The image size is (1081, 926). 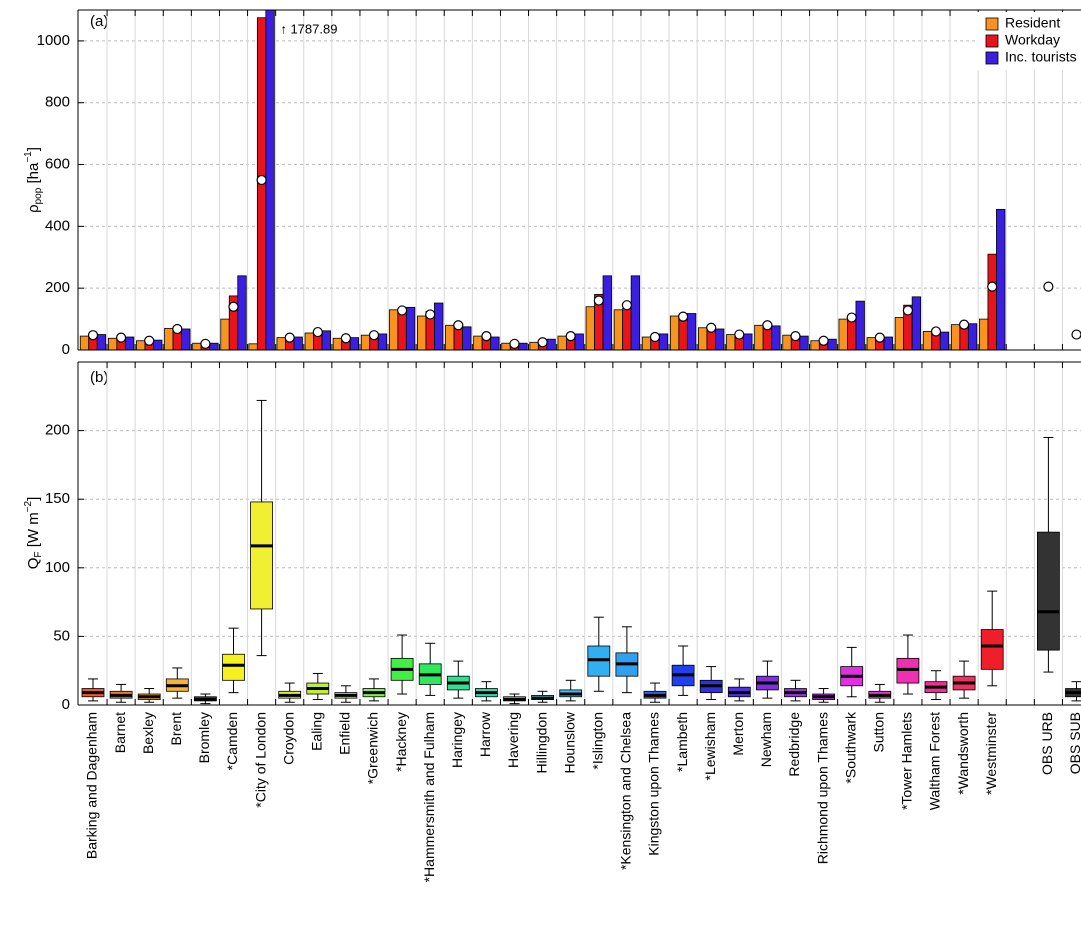 I want to click on x-tick-label: *Tower Hamlets, so click(x=907, y=761).